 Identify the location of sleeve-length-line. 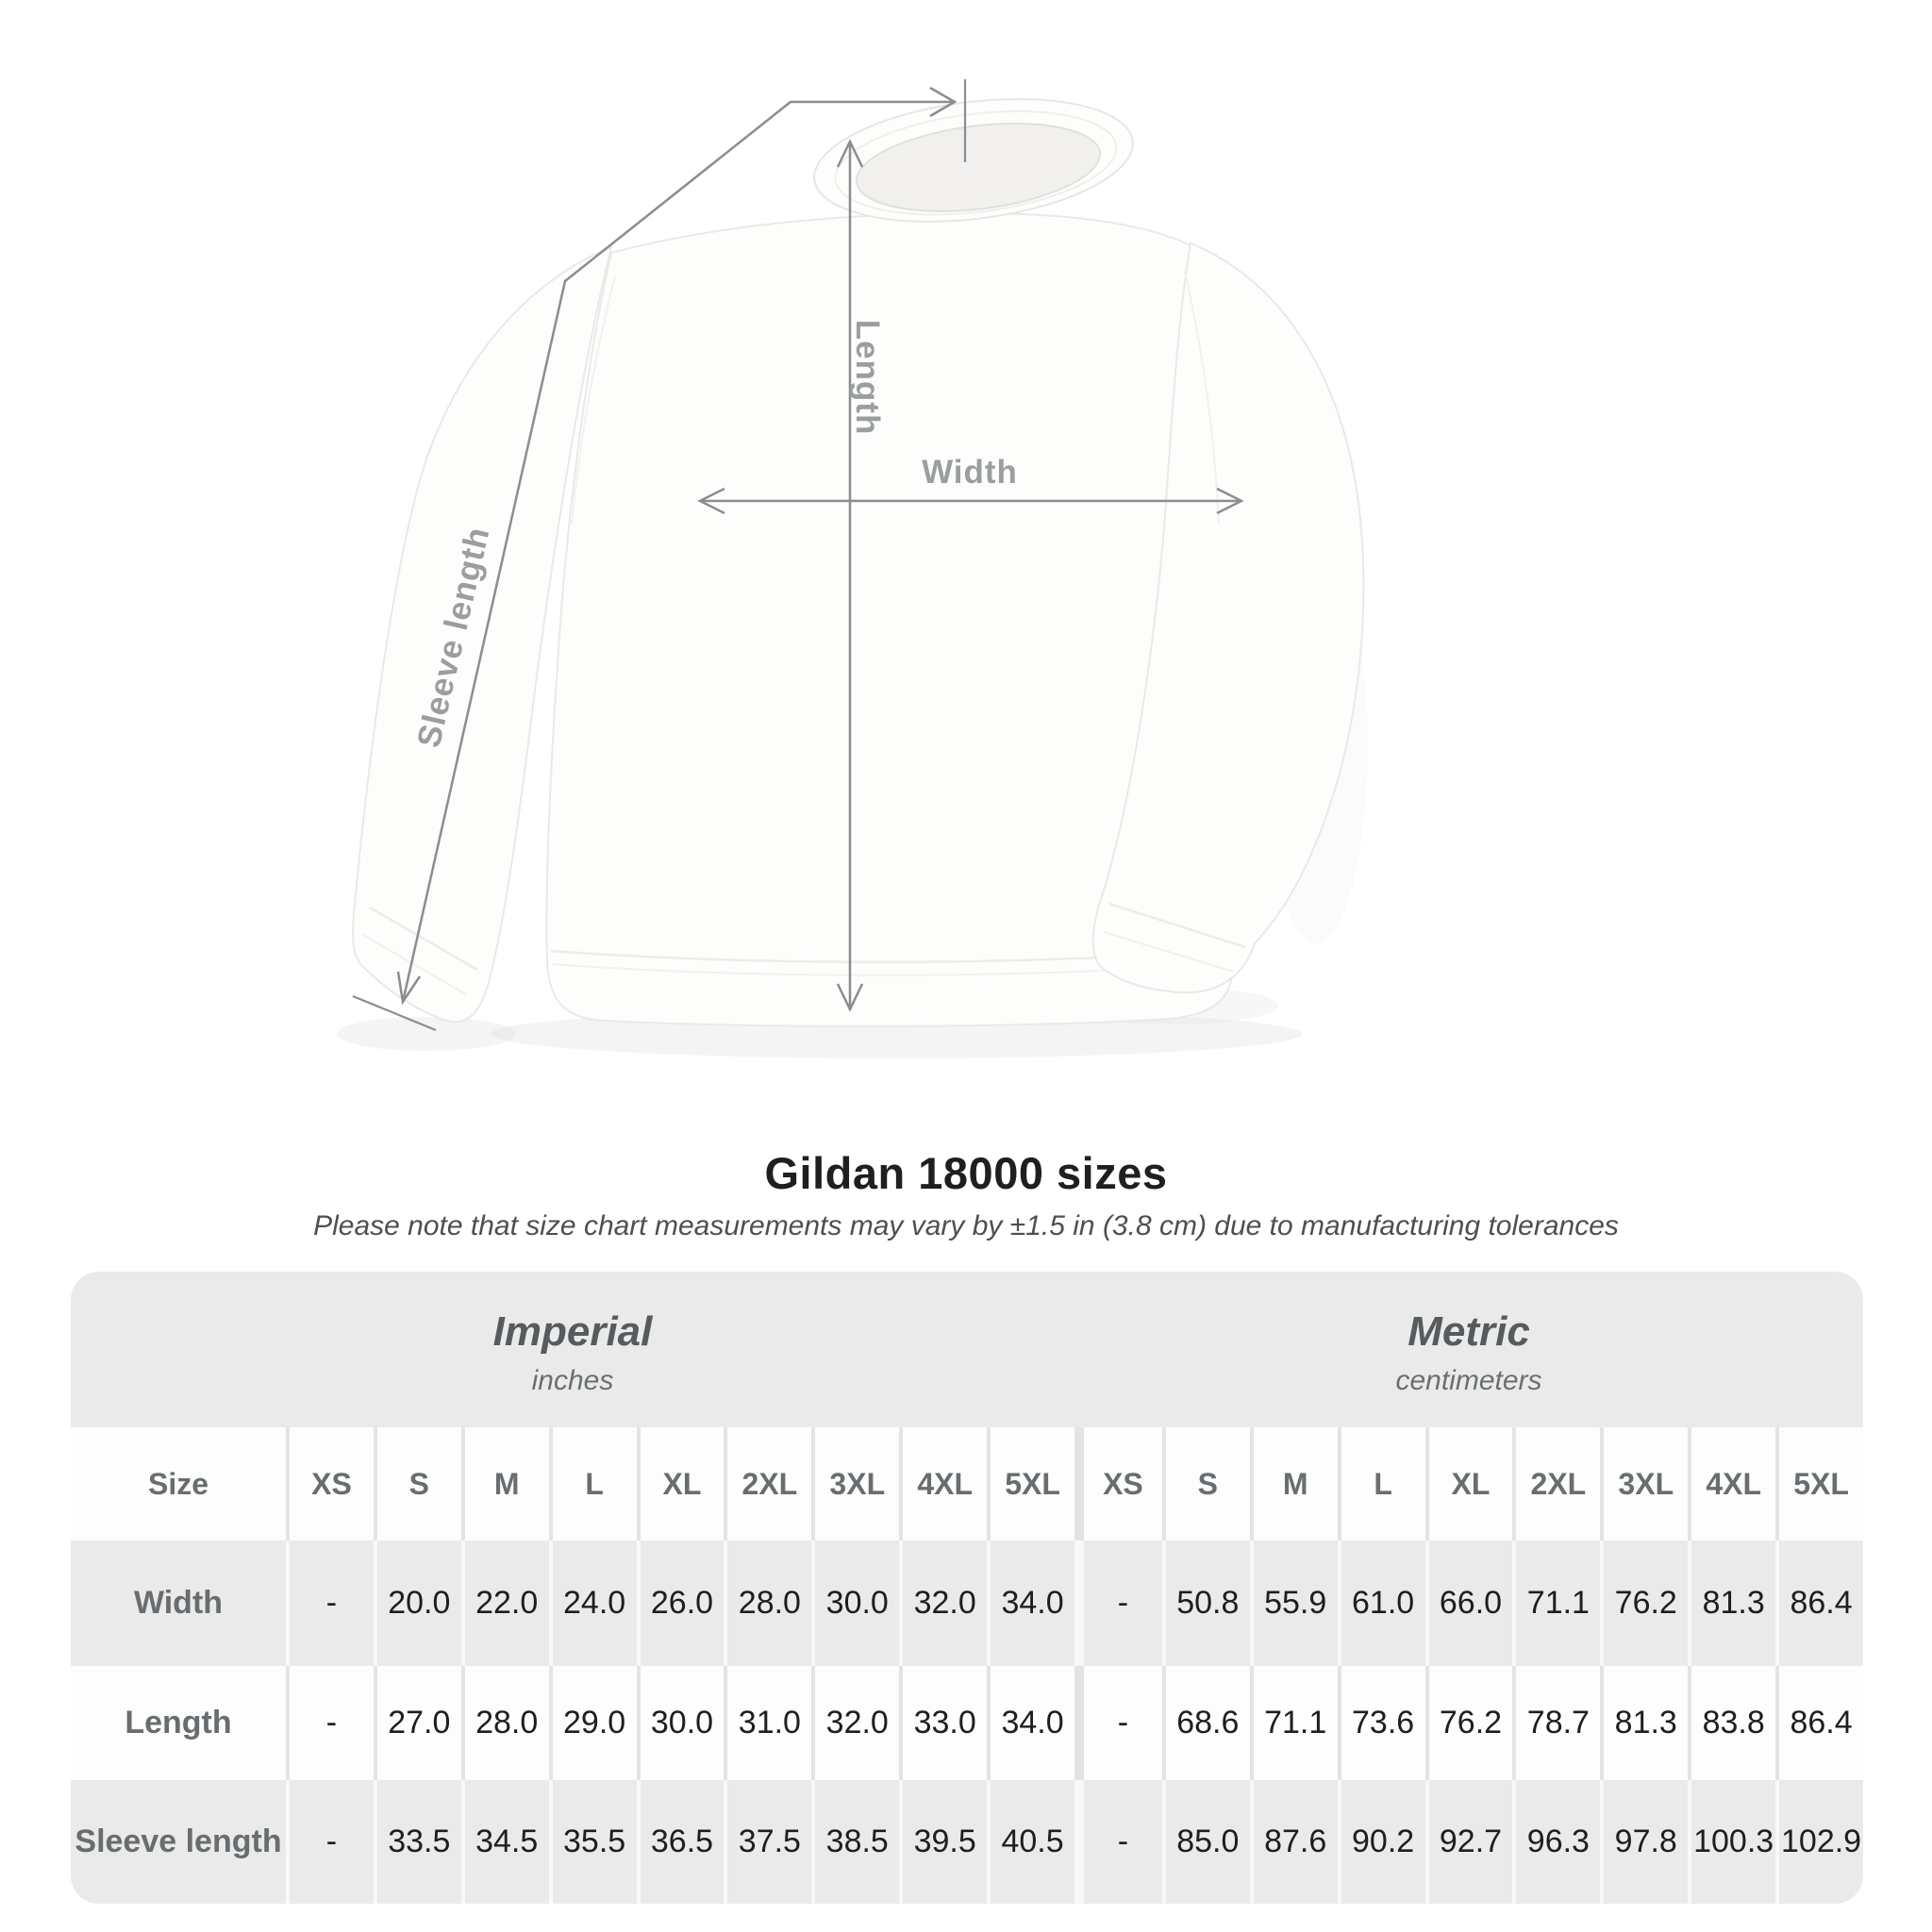
(678, 551).